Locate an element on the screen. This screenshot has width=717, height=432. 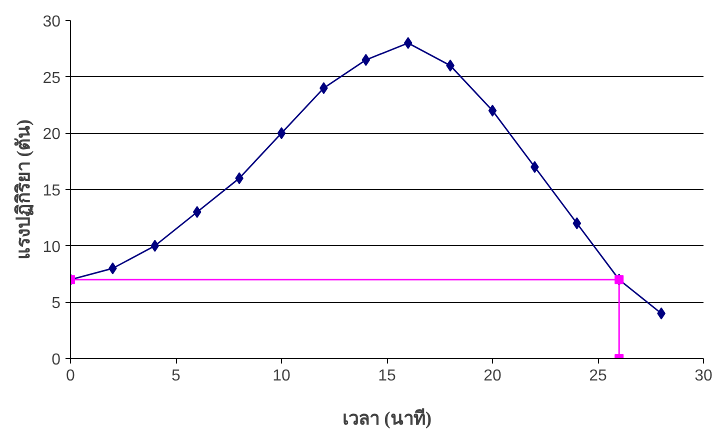
x-tick-label: 15 is located at coordinates (387, 376).